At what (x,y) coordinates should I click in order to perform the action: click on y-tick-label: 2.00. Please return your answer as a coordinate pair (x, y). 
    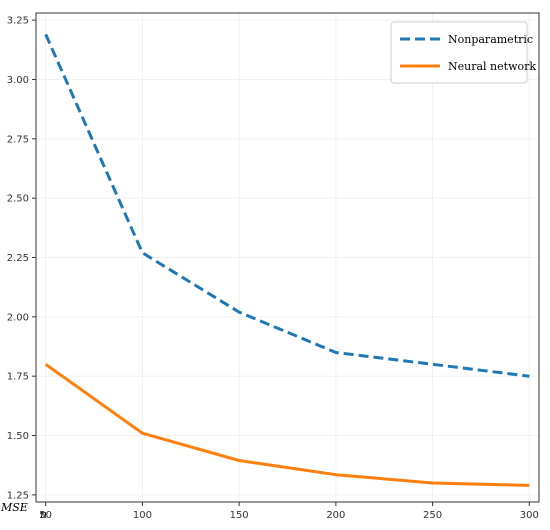
    Looking at the image, I should click on (18, 317).